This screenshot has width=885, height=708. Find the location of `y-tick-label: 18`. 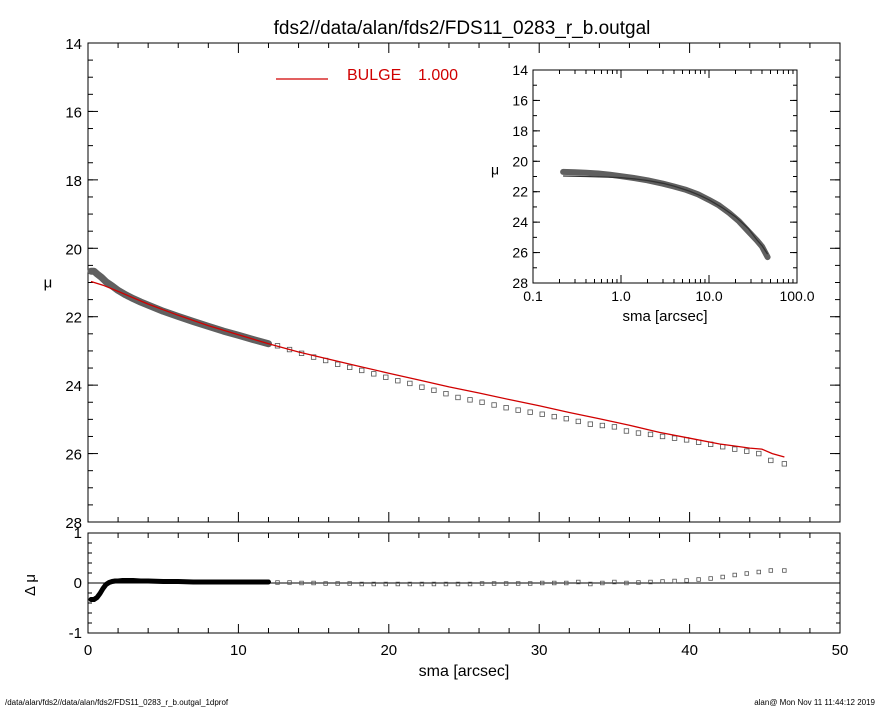

y-tick-label: 18 is located at coordinates (73, 181).